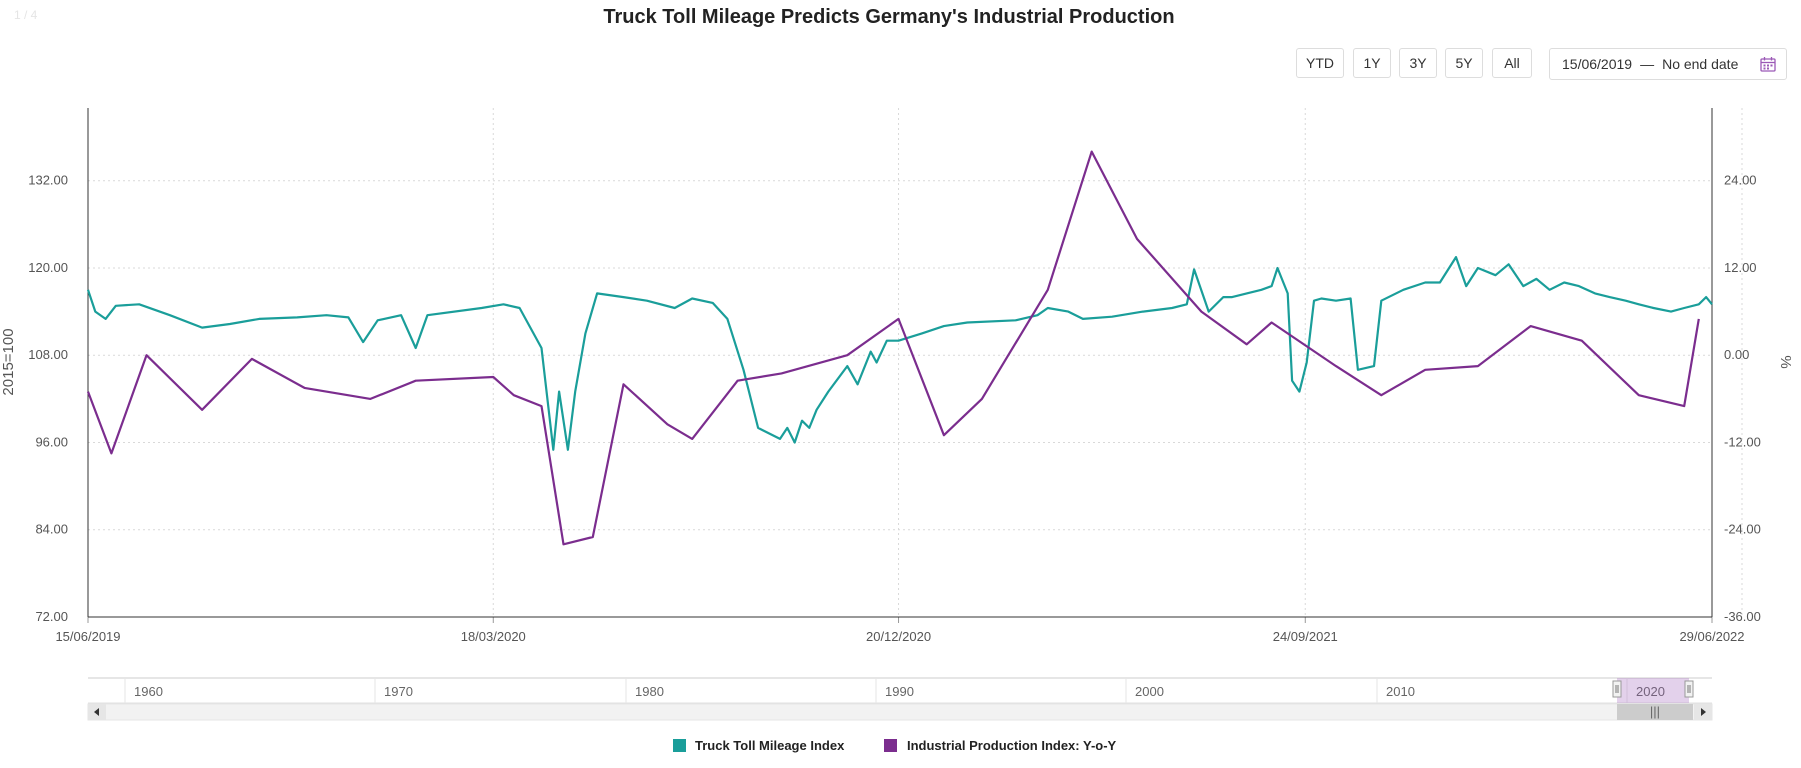 This screenshot has height=768, width=1801. I want to click on calendar-icon, so click(1768, 64).